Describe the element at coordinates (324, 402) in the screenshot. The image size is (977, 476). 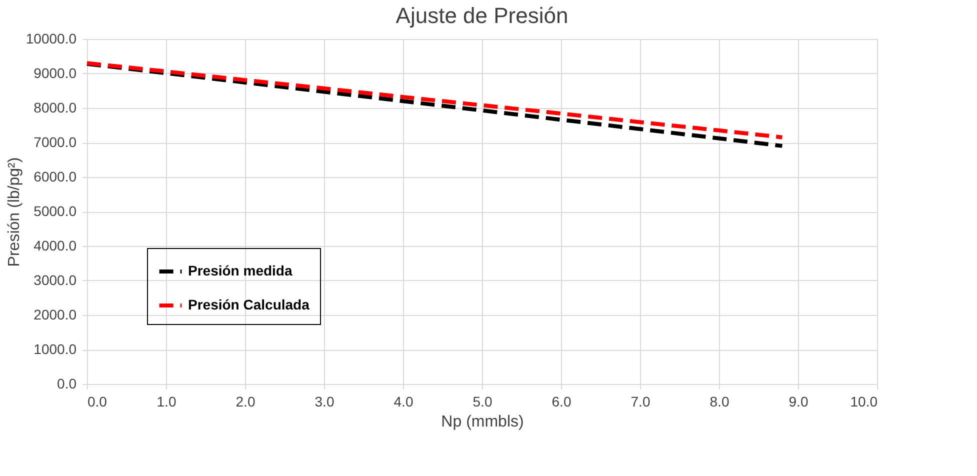
I see `x-tick-label: 3.0` at that location.